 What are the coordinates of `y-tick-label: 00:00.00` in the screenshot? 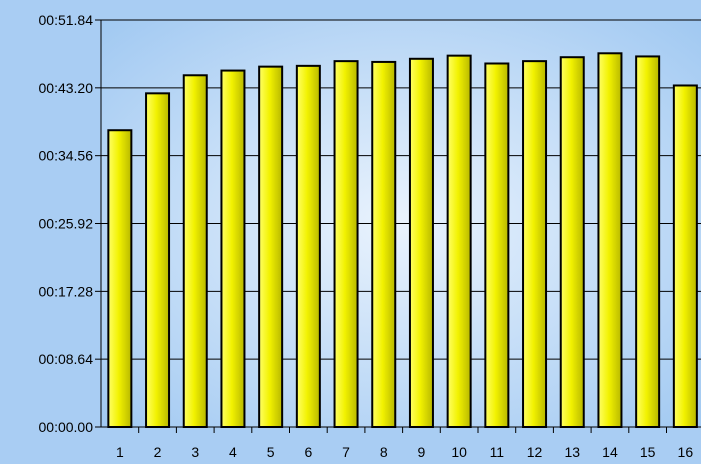 It's located at (66, 427).